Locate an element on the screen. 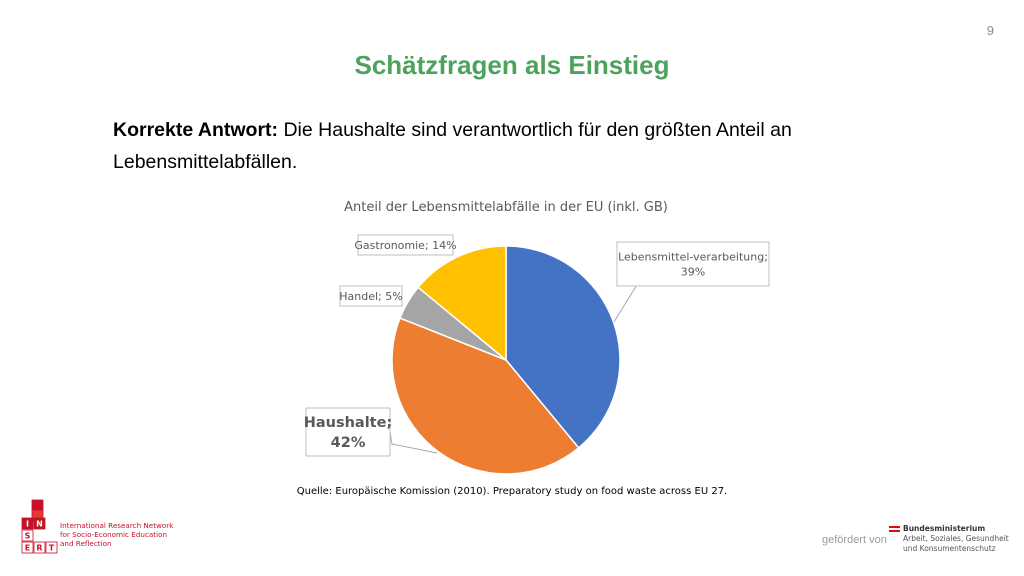  slide-title: Schätzfragen als Einstieg is located at coordinates (512, 65).